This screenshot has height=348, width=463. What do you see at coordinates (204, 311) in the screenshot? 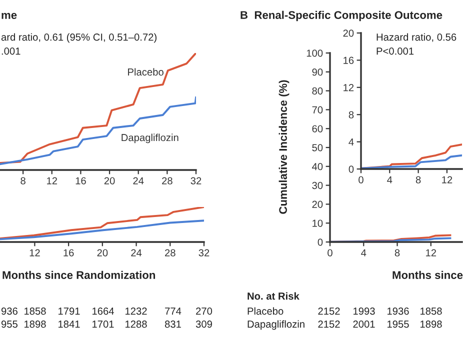
I see `text: 270` at bounding box center [204, 311].